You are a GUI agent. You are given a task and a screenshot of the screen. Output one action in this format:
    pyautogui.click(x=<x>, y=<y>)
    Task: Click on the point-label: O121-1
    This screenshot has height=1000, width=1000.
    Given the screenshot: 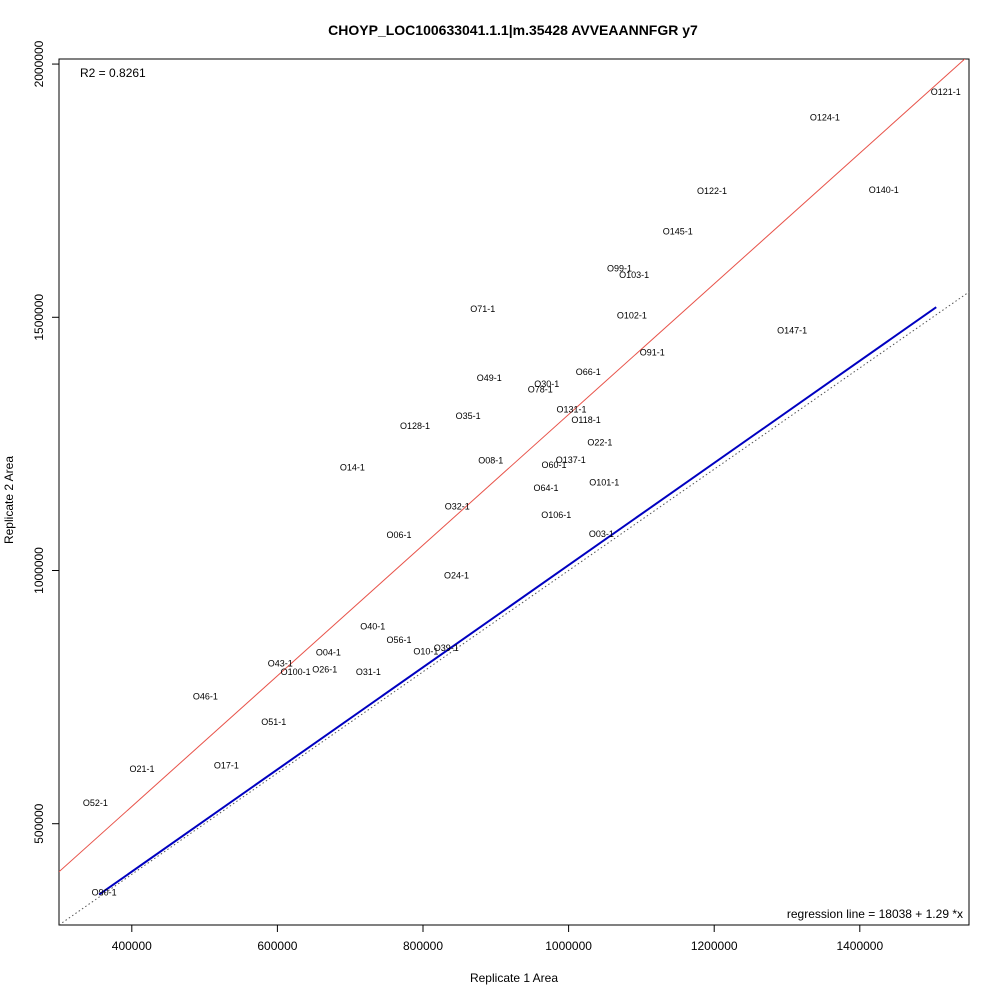 What is the action you would take?
    pyautogui.click(x=946, y=92)
    